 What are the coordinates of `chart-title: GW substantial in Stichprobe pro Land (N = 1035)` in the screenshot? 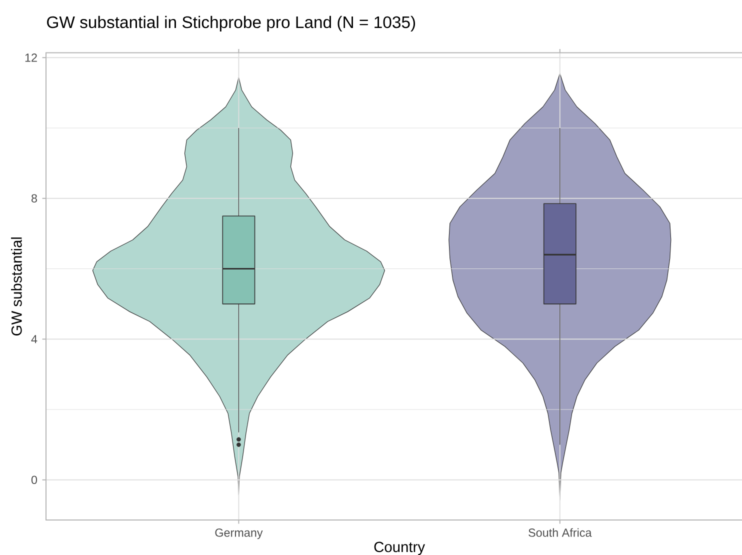 It's located at (231, 24).